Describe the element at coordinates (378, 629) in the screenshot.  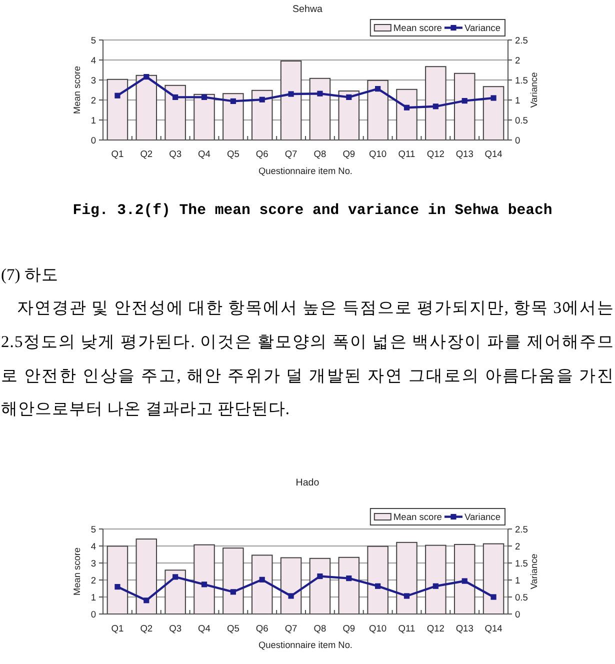
I see `x-tick-label: Q10` at that location.